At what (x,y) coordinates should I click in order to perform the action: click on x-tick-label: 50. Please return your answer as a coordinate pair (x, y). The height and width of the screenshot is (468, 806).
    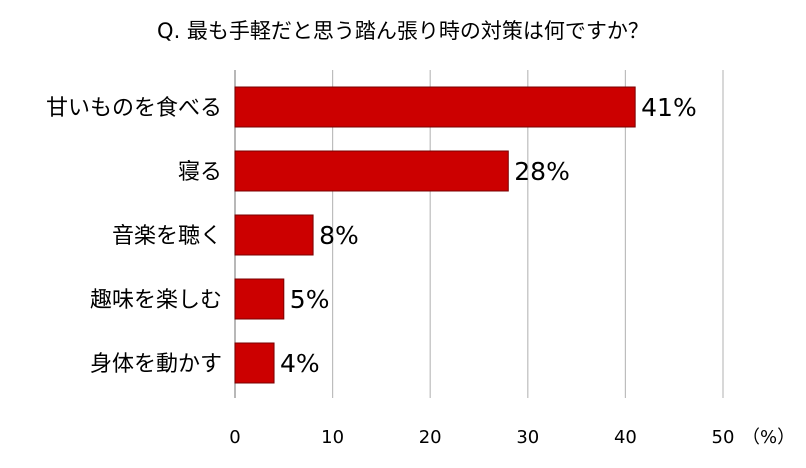
    Looking at the image, I should click on (723, 437).